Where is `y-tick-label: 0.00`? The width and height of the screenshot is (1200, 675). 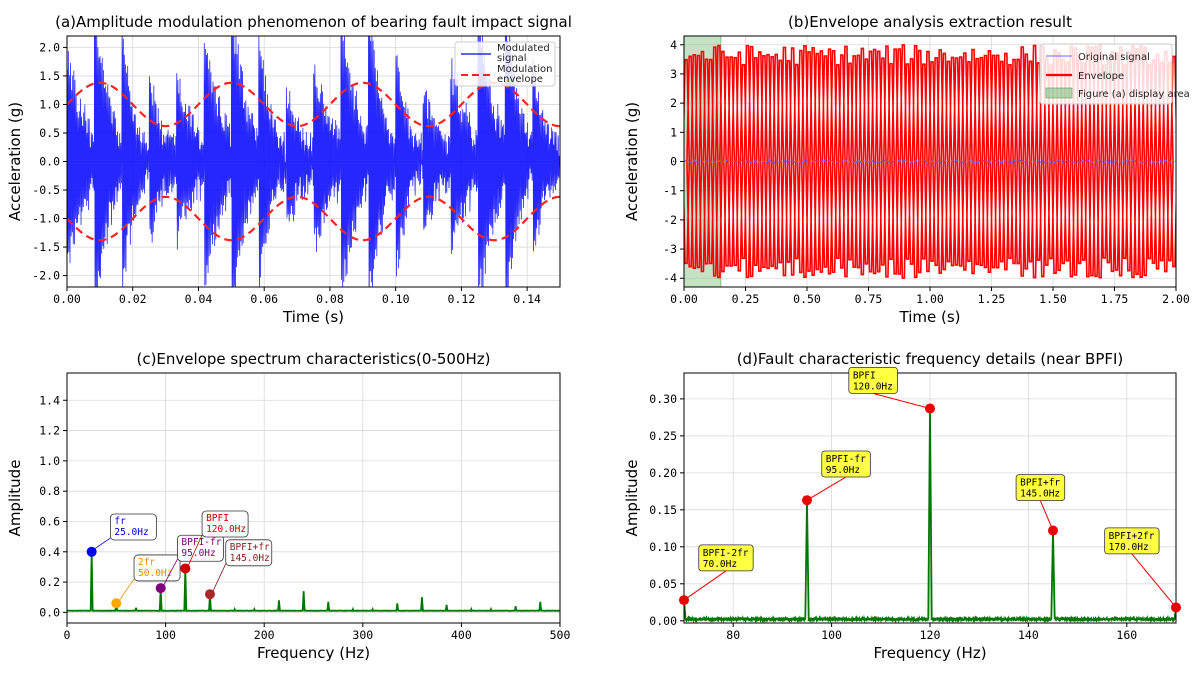 y-tick-label: 0.00 is located at coordinates (663, 621).